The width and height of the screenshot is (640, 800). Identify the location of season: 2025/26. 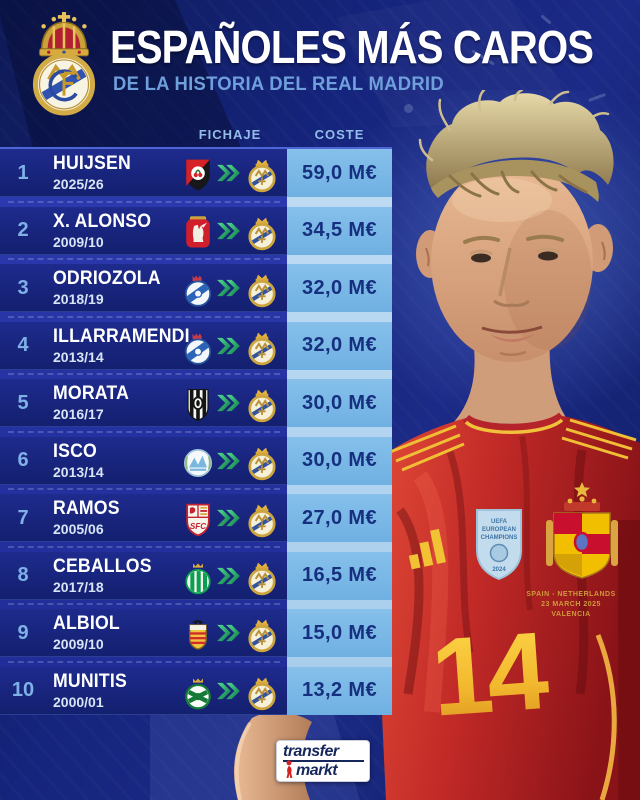
(78, 184).